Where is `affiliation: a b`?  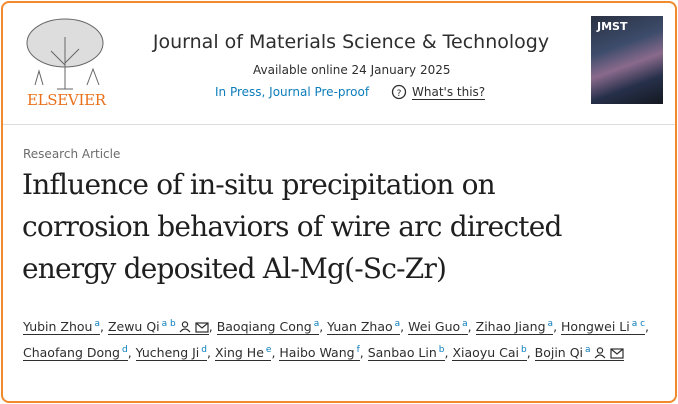
affiliation: a b is located at coordinates (168, 324).